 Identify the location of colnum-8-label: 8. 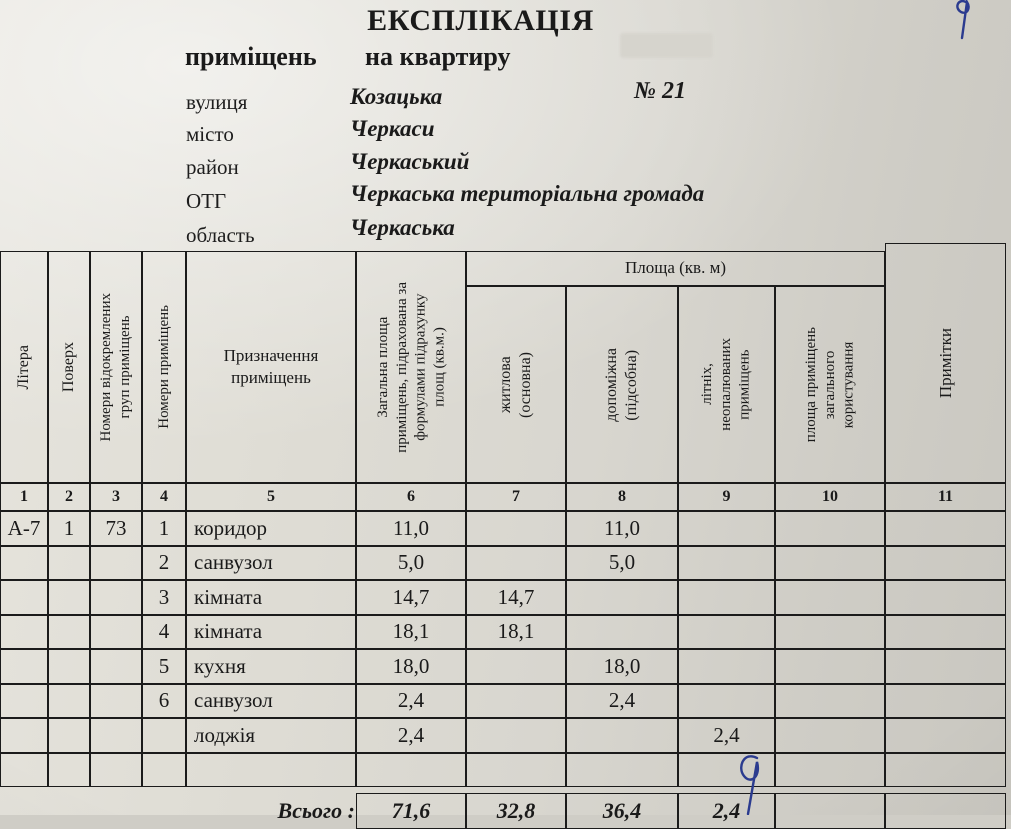
(622, 496).